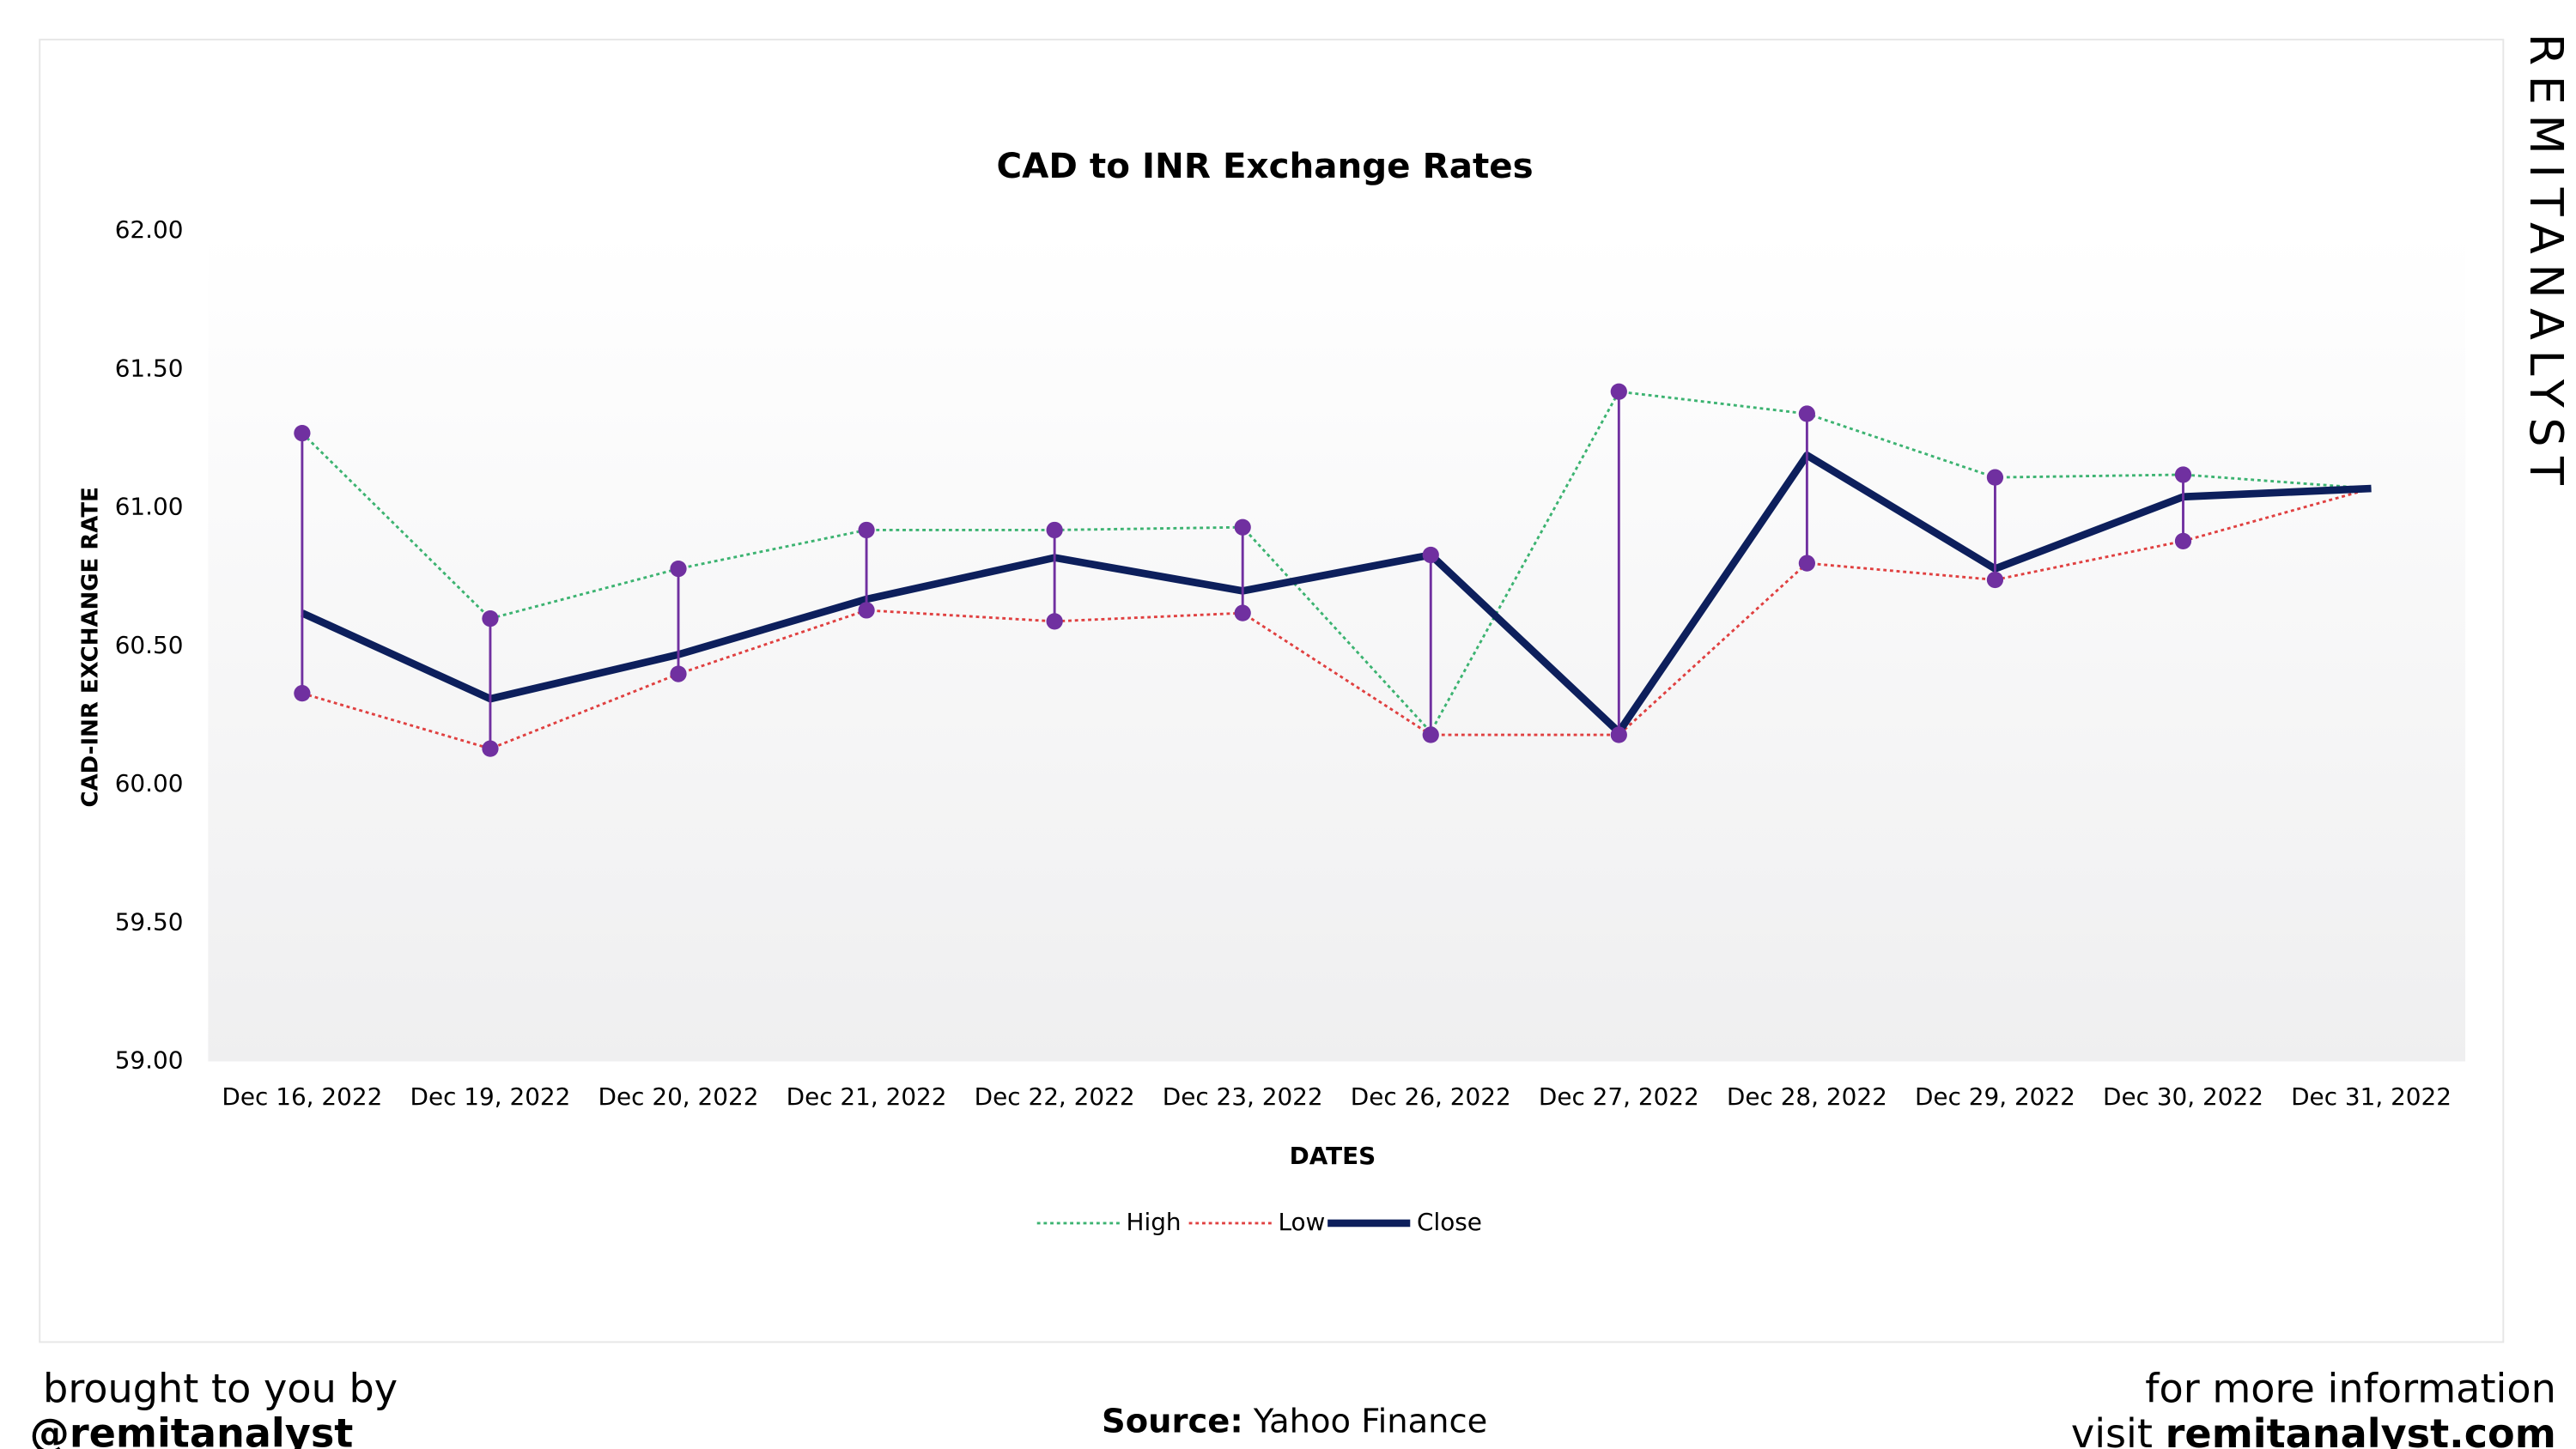  I want to click on footer-source: Source: Yahoo Finance, so click(1294, 1421).